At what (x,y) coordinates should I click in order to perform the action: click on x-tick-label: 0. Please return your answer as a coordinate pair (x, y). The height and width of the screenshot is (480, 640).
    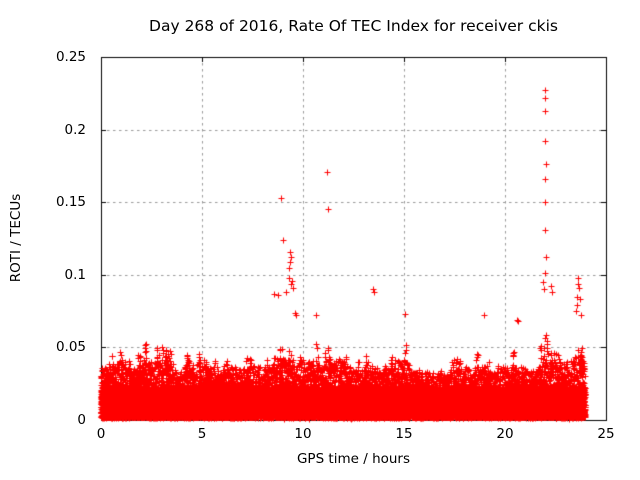
    Looking at the image, I should click on (101, 434).